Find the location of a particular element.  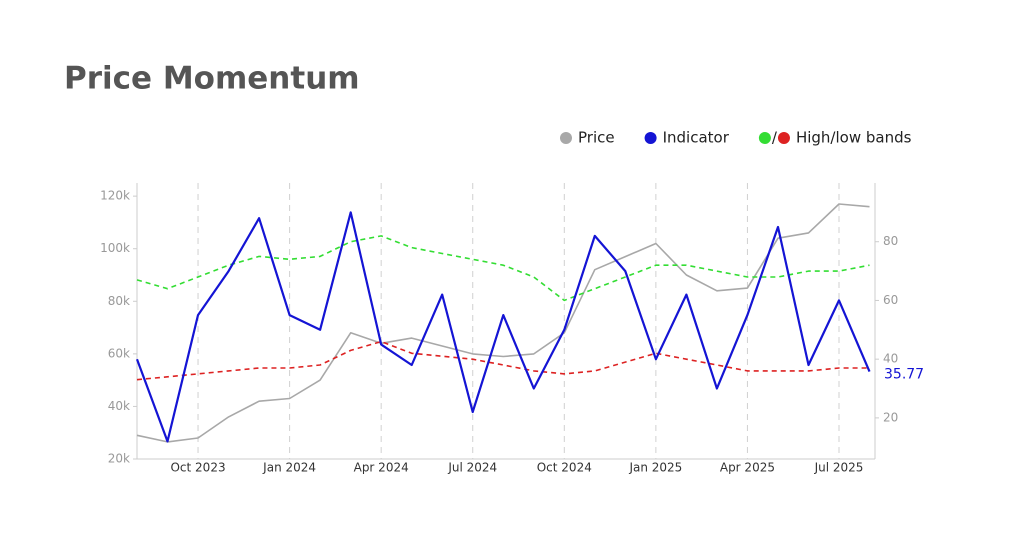

y-tick-label: 80k is located at coordinates (119, 301).